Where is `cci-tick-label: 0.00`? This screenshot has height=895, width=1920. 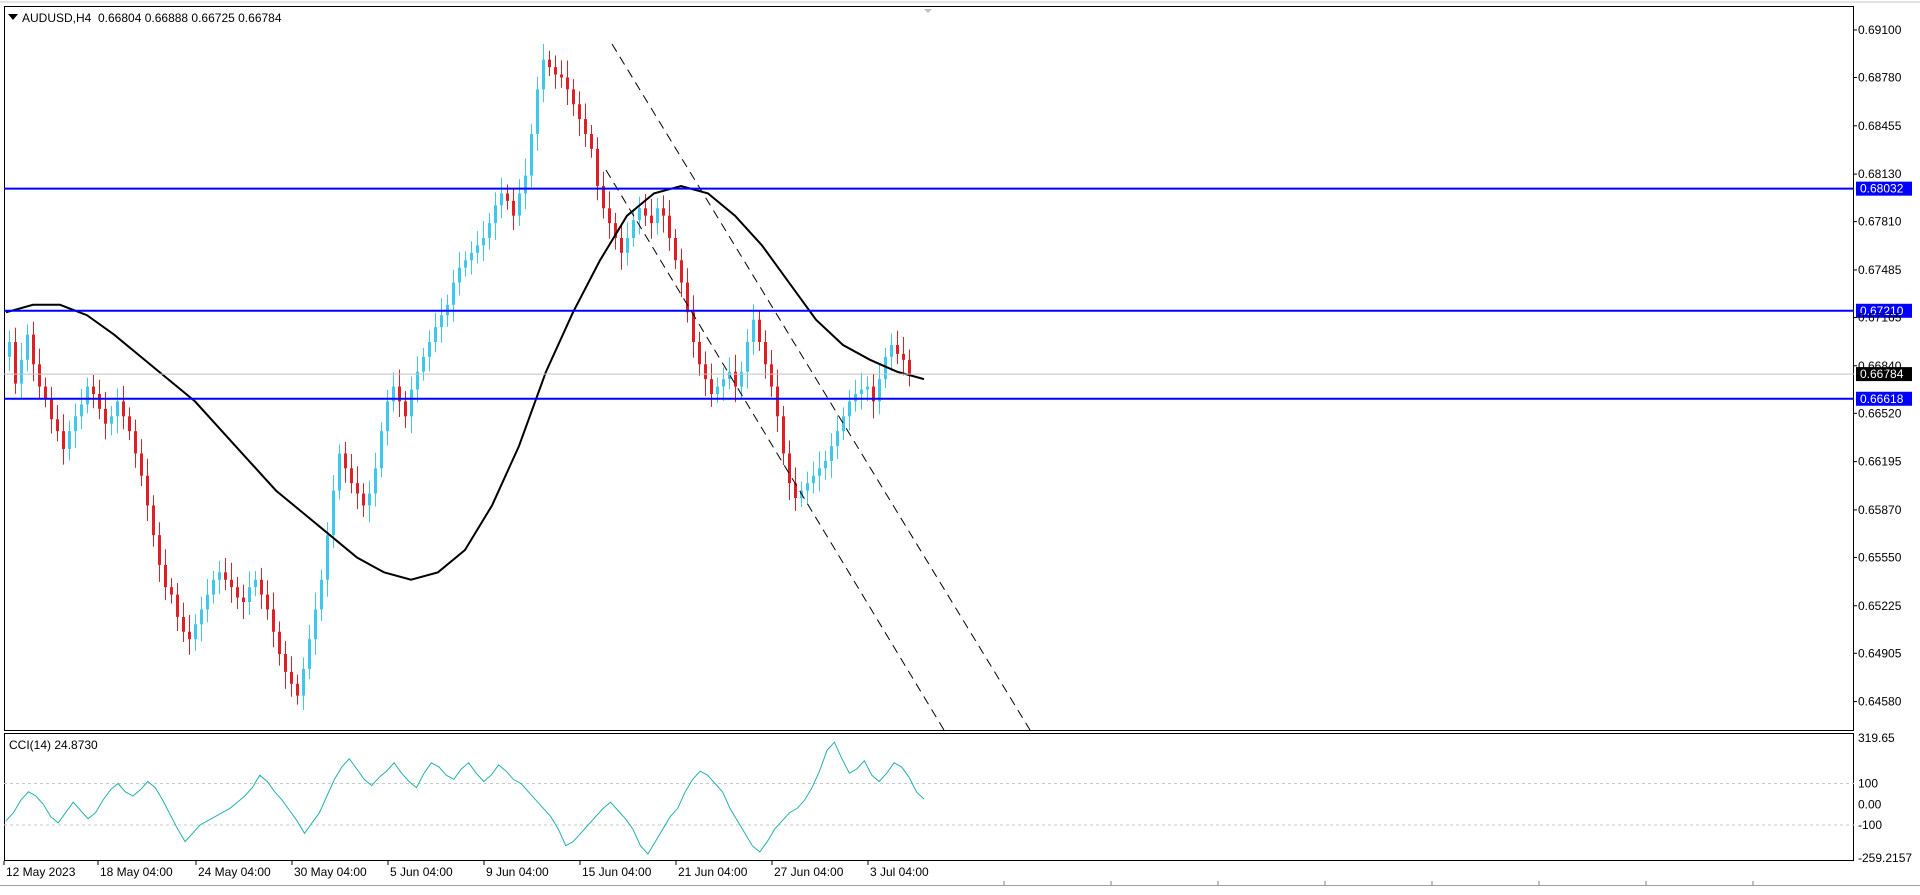
cci-tick-label: 0.00 is located at coordinates (1870, 804).